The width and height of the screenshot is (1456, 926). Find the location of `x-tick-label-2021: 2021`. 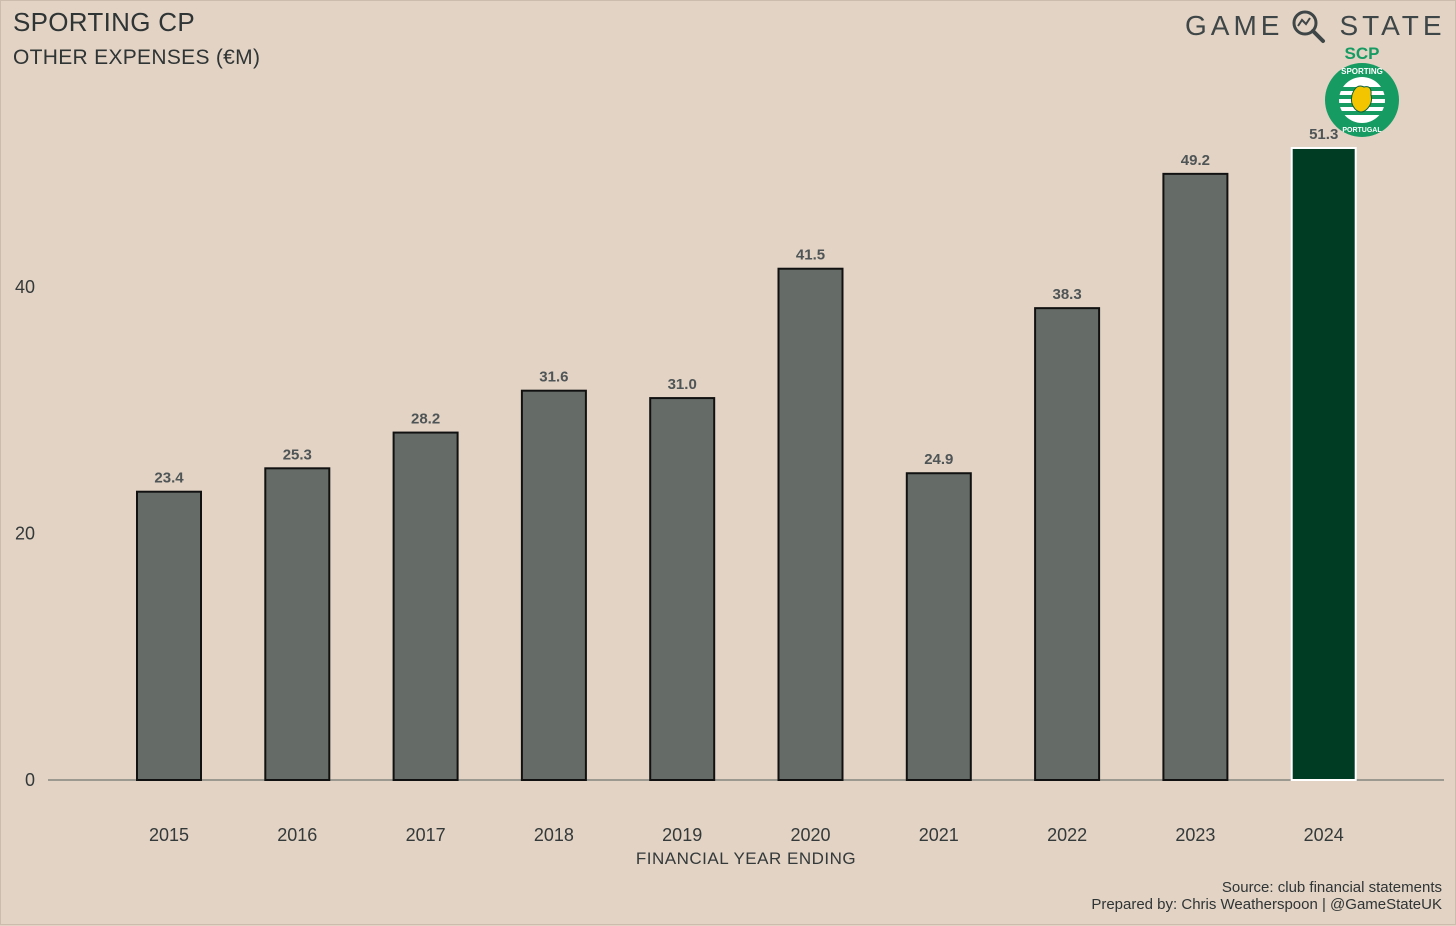

x-tick-label-2021: 2021 is located at coordinates (939, 835).